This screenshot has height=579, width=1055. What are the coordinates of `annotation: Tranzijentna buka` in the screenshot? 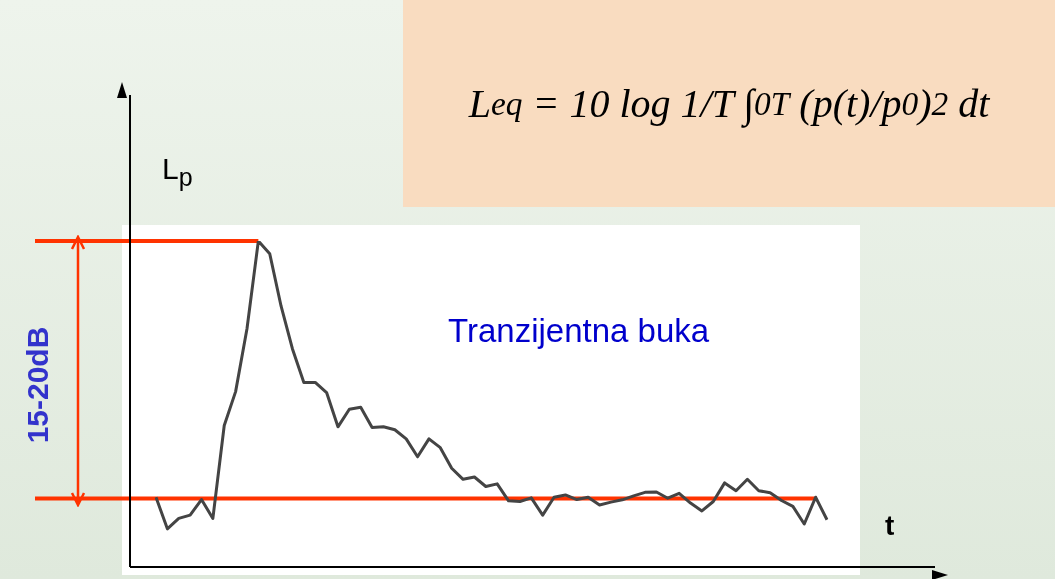 It's located at (579, 331).